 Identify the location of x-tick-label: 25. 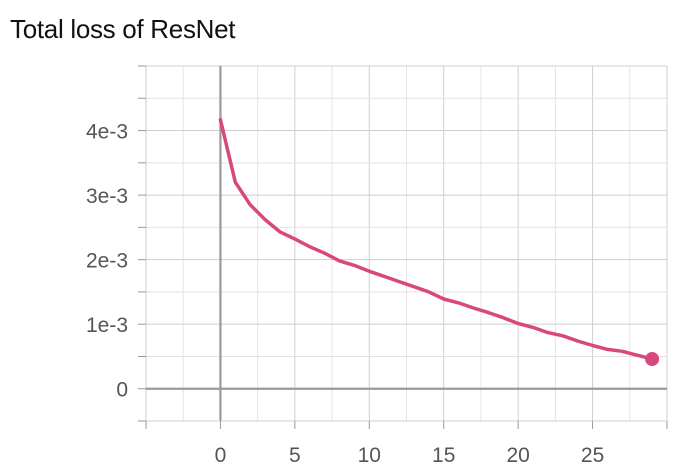
(592, 455).